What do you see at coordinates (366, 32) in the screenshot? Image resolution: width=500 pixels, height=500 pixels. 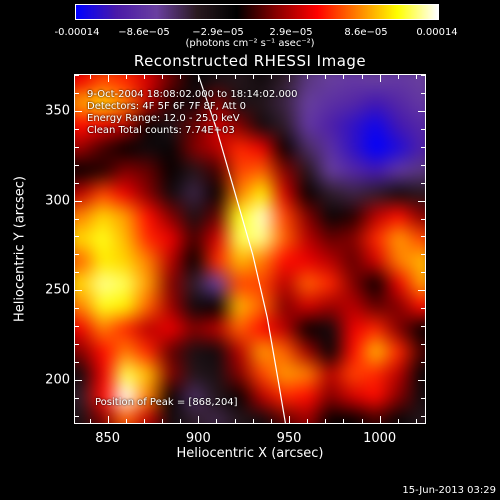 I see `colorbar-tick-label: 8.6e−05` at bounding box center [366, 32].